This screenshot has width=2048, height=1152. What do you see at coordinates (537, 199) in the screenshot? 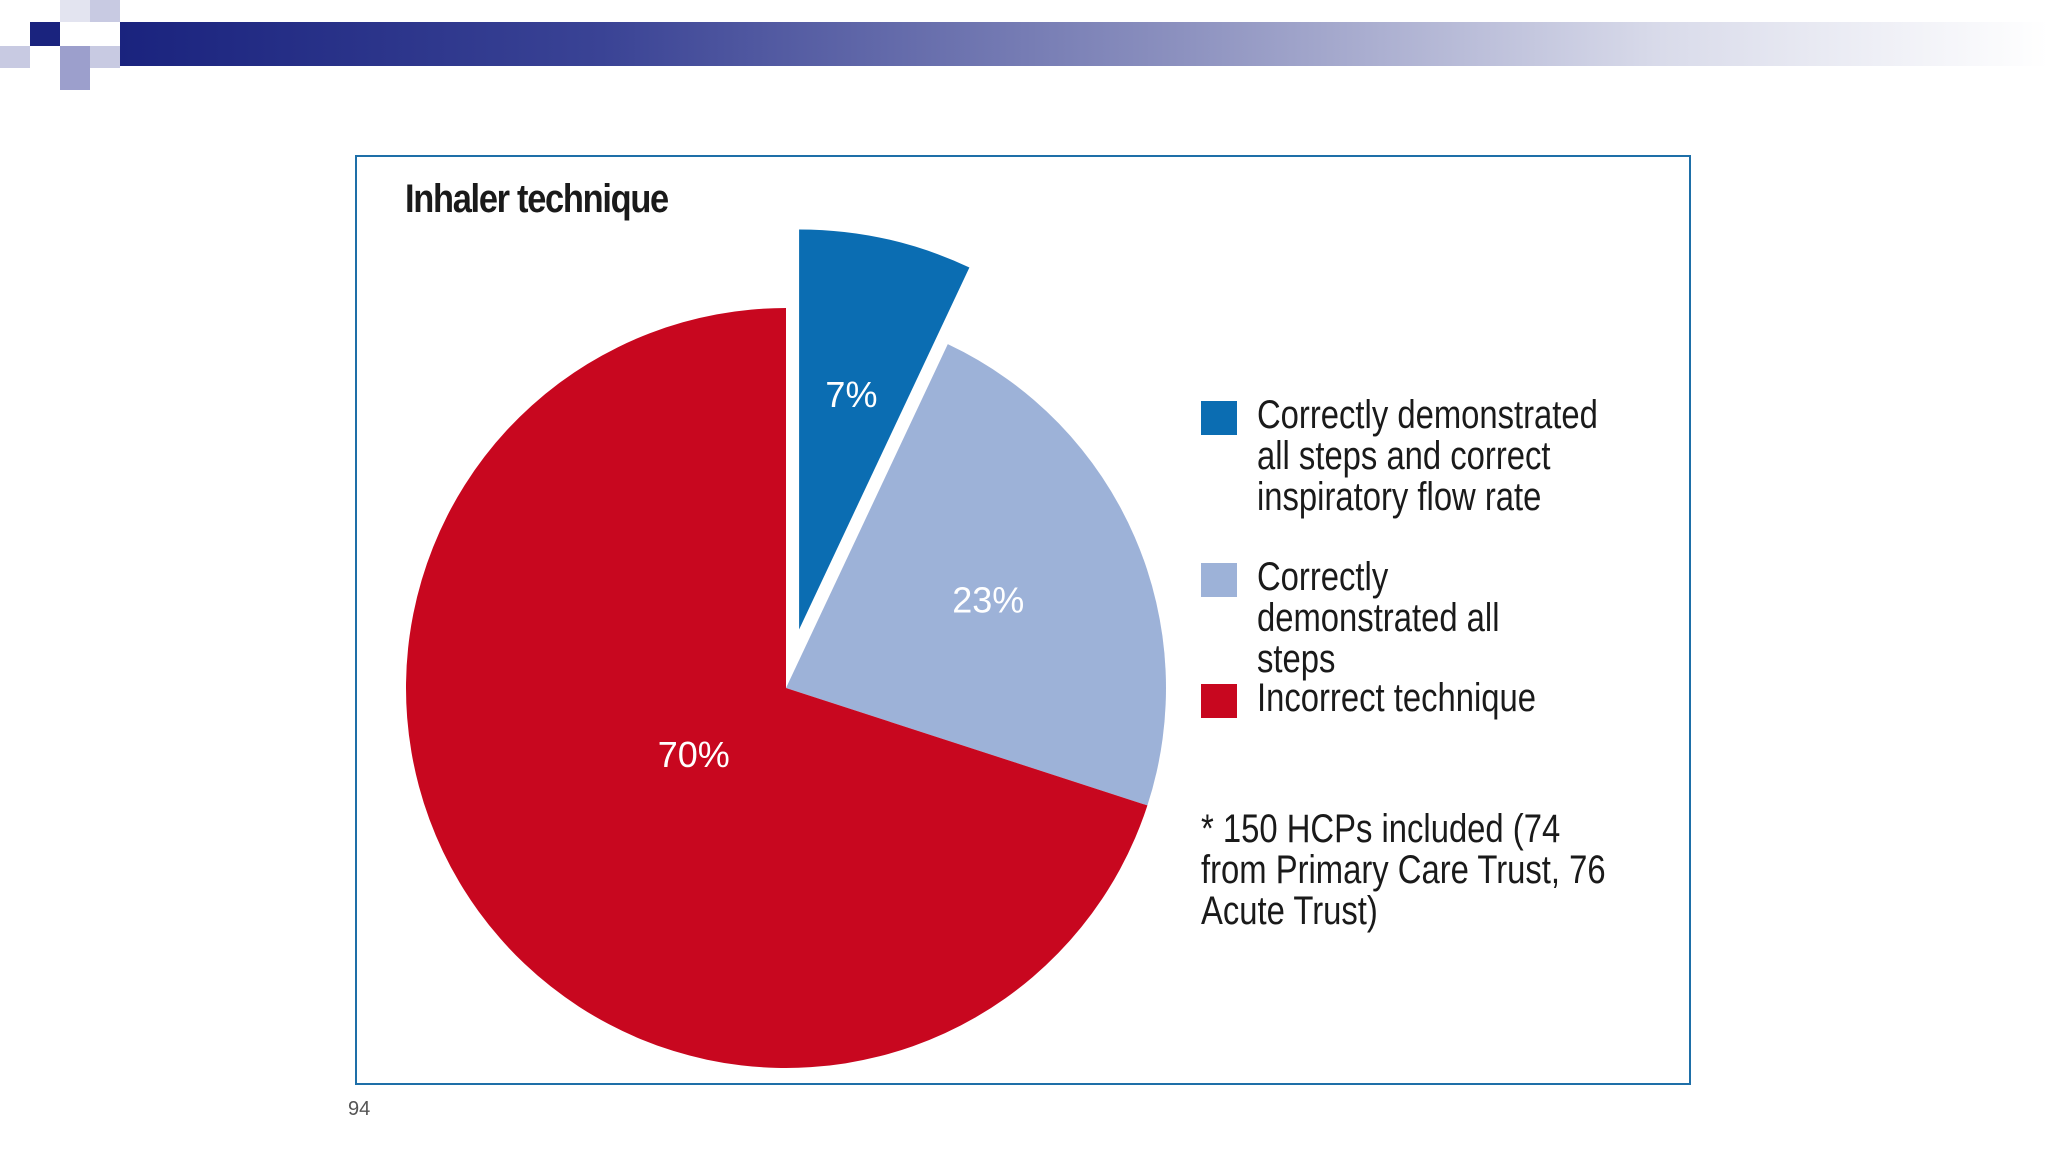
I see `chart-title: Inhaler technique` at bounding box center [537, 199].